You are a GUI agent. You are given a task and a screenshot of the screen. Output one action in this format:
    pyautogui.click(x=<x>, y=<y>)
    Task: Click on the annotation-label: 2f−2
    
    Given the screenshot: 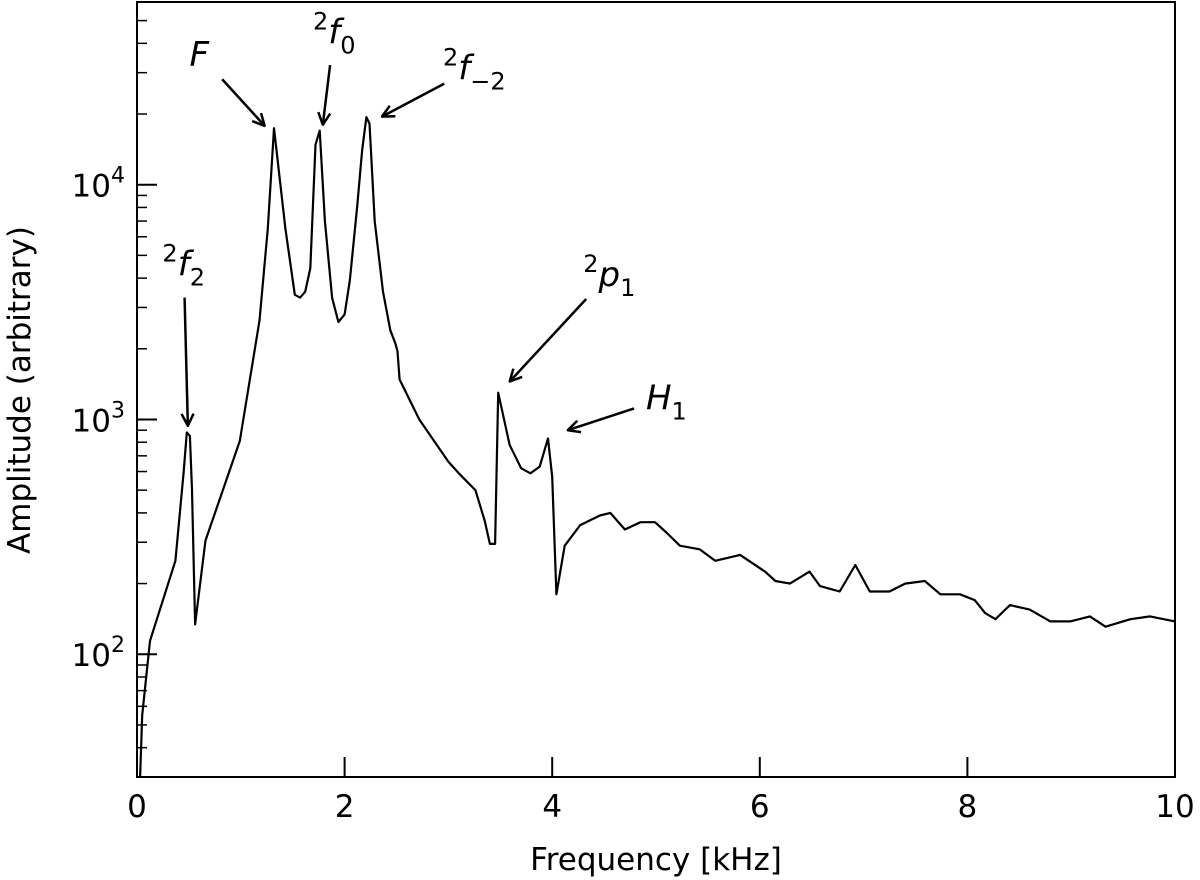 What is the action you would take?
    pyautogui.click(x=474, y=70)
    